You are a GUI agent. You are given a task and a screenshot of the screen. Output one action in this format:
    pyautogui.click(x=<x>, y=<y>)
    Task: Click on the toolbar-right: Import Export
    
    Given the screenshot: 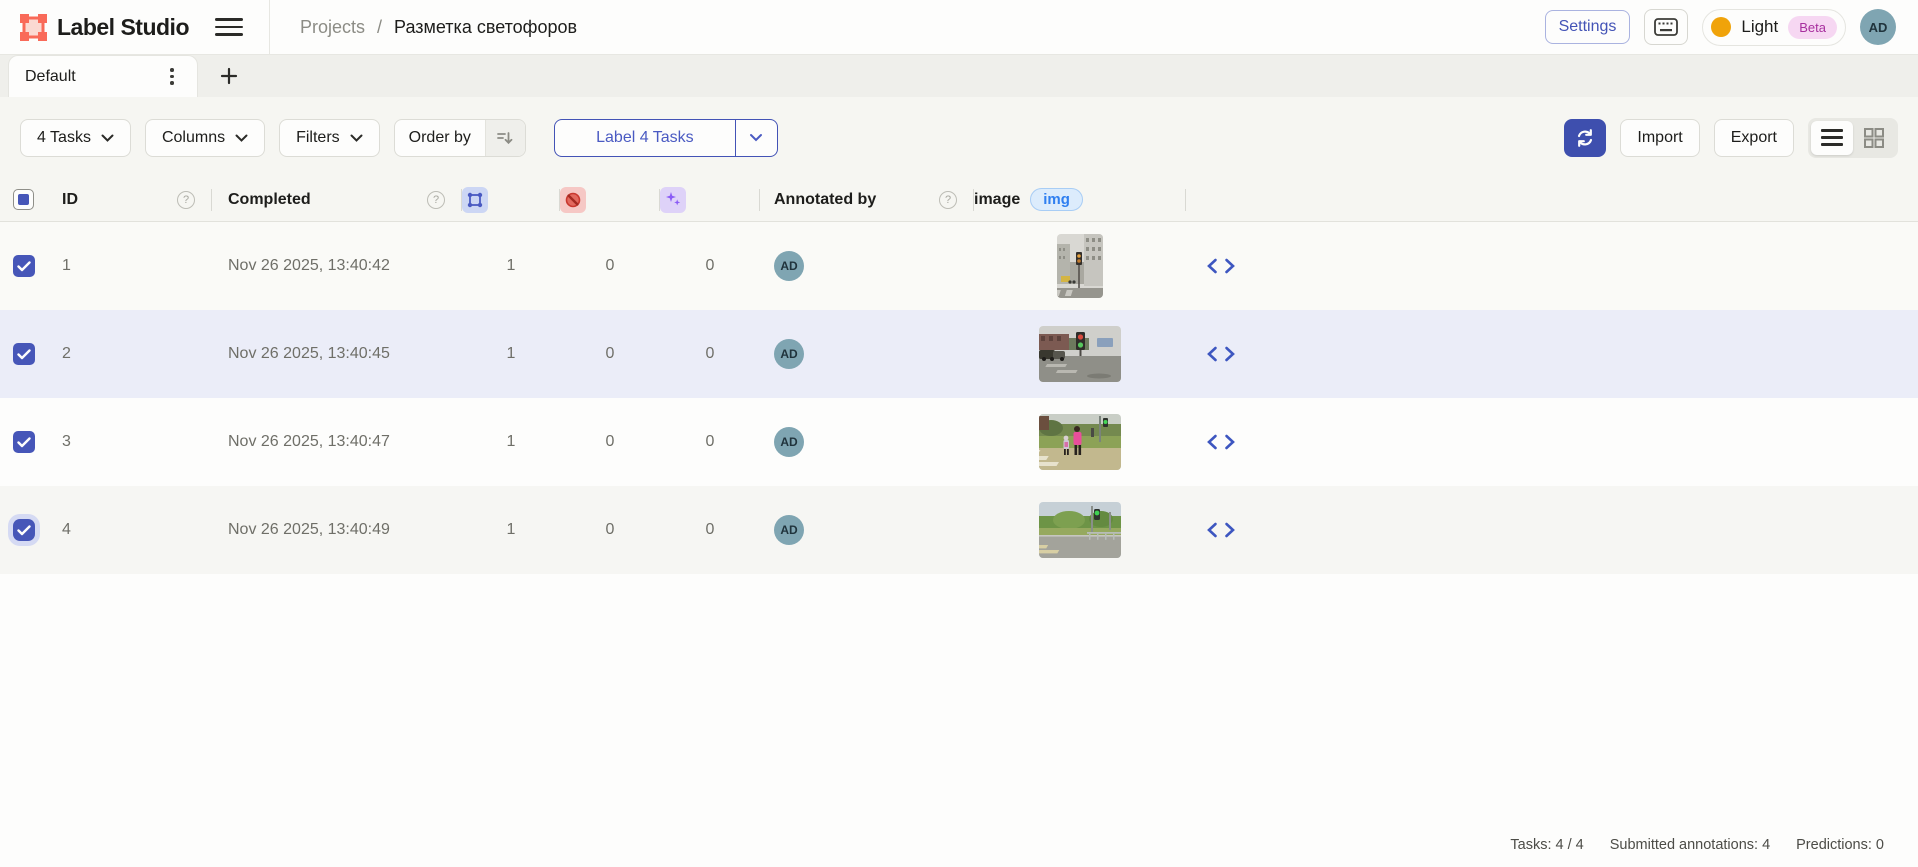 What is the action you would take?
    pyautogui.click(x=1731, y=137)
    